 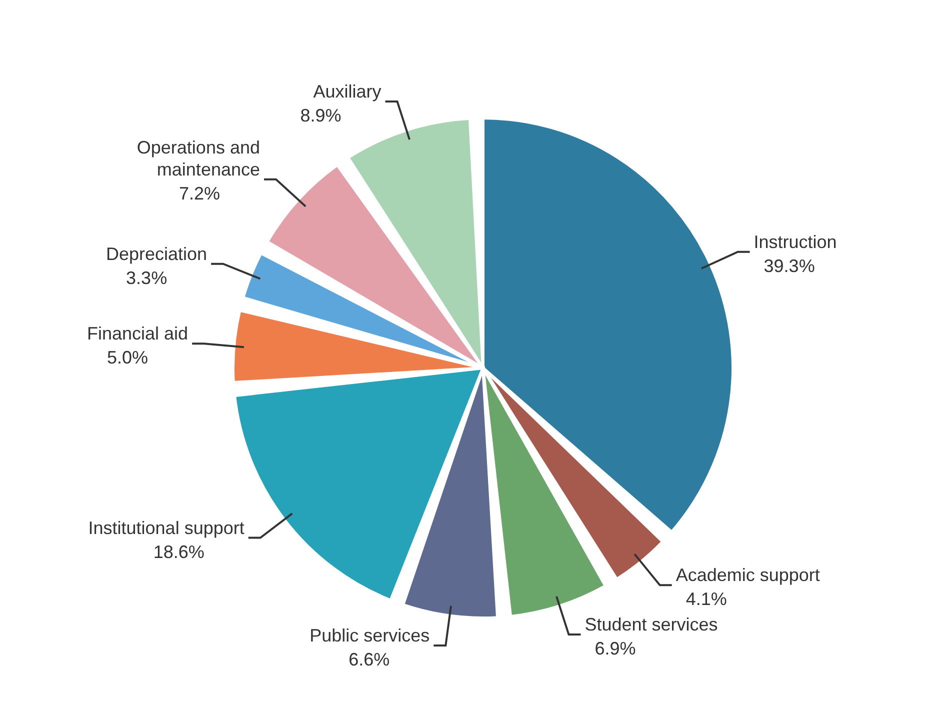 I want to click on data-label: 6.6%, so click(x=369, y=659).